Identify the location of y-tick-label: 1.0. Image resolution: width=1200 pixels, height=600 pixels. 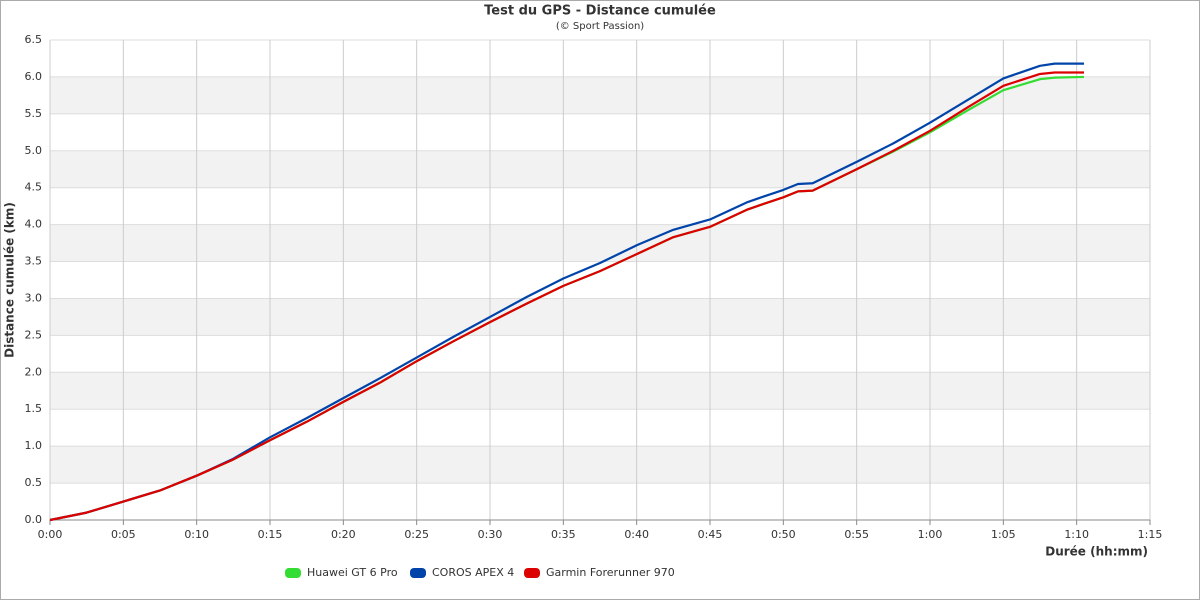
(34, 445).